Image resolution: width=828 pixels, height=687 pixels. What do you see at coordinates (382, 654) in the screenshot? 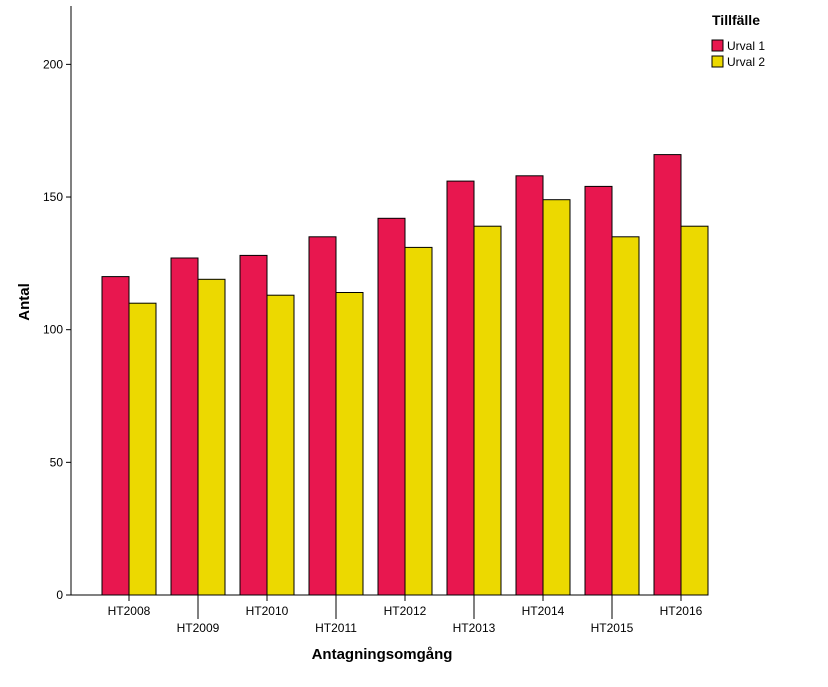
I see `x-axis-title: Antagningsomgång` at bounding box center [382, 654].